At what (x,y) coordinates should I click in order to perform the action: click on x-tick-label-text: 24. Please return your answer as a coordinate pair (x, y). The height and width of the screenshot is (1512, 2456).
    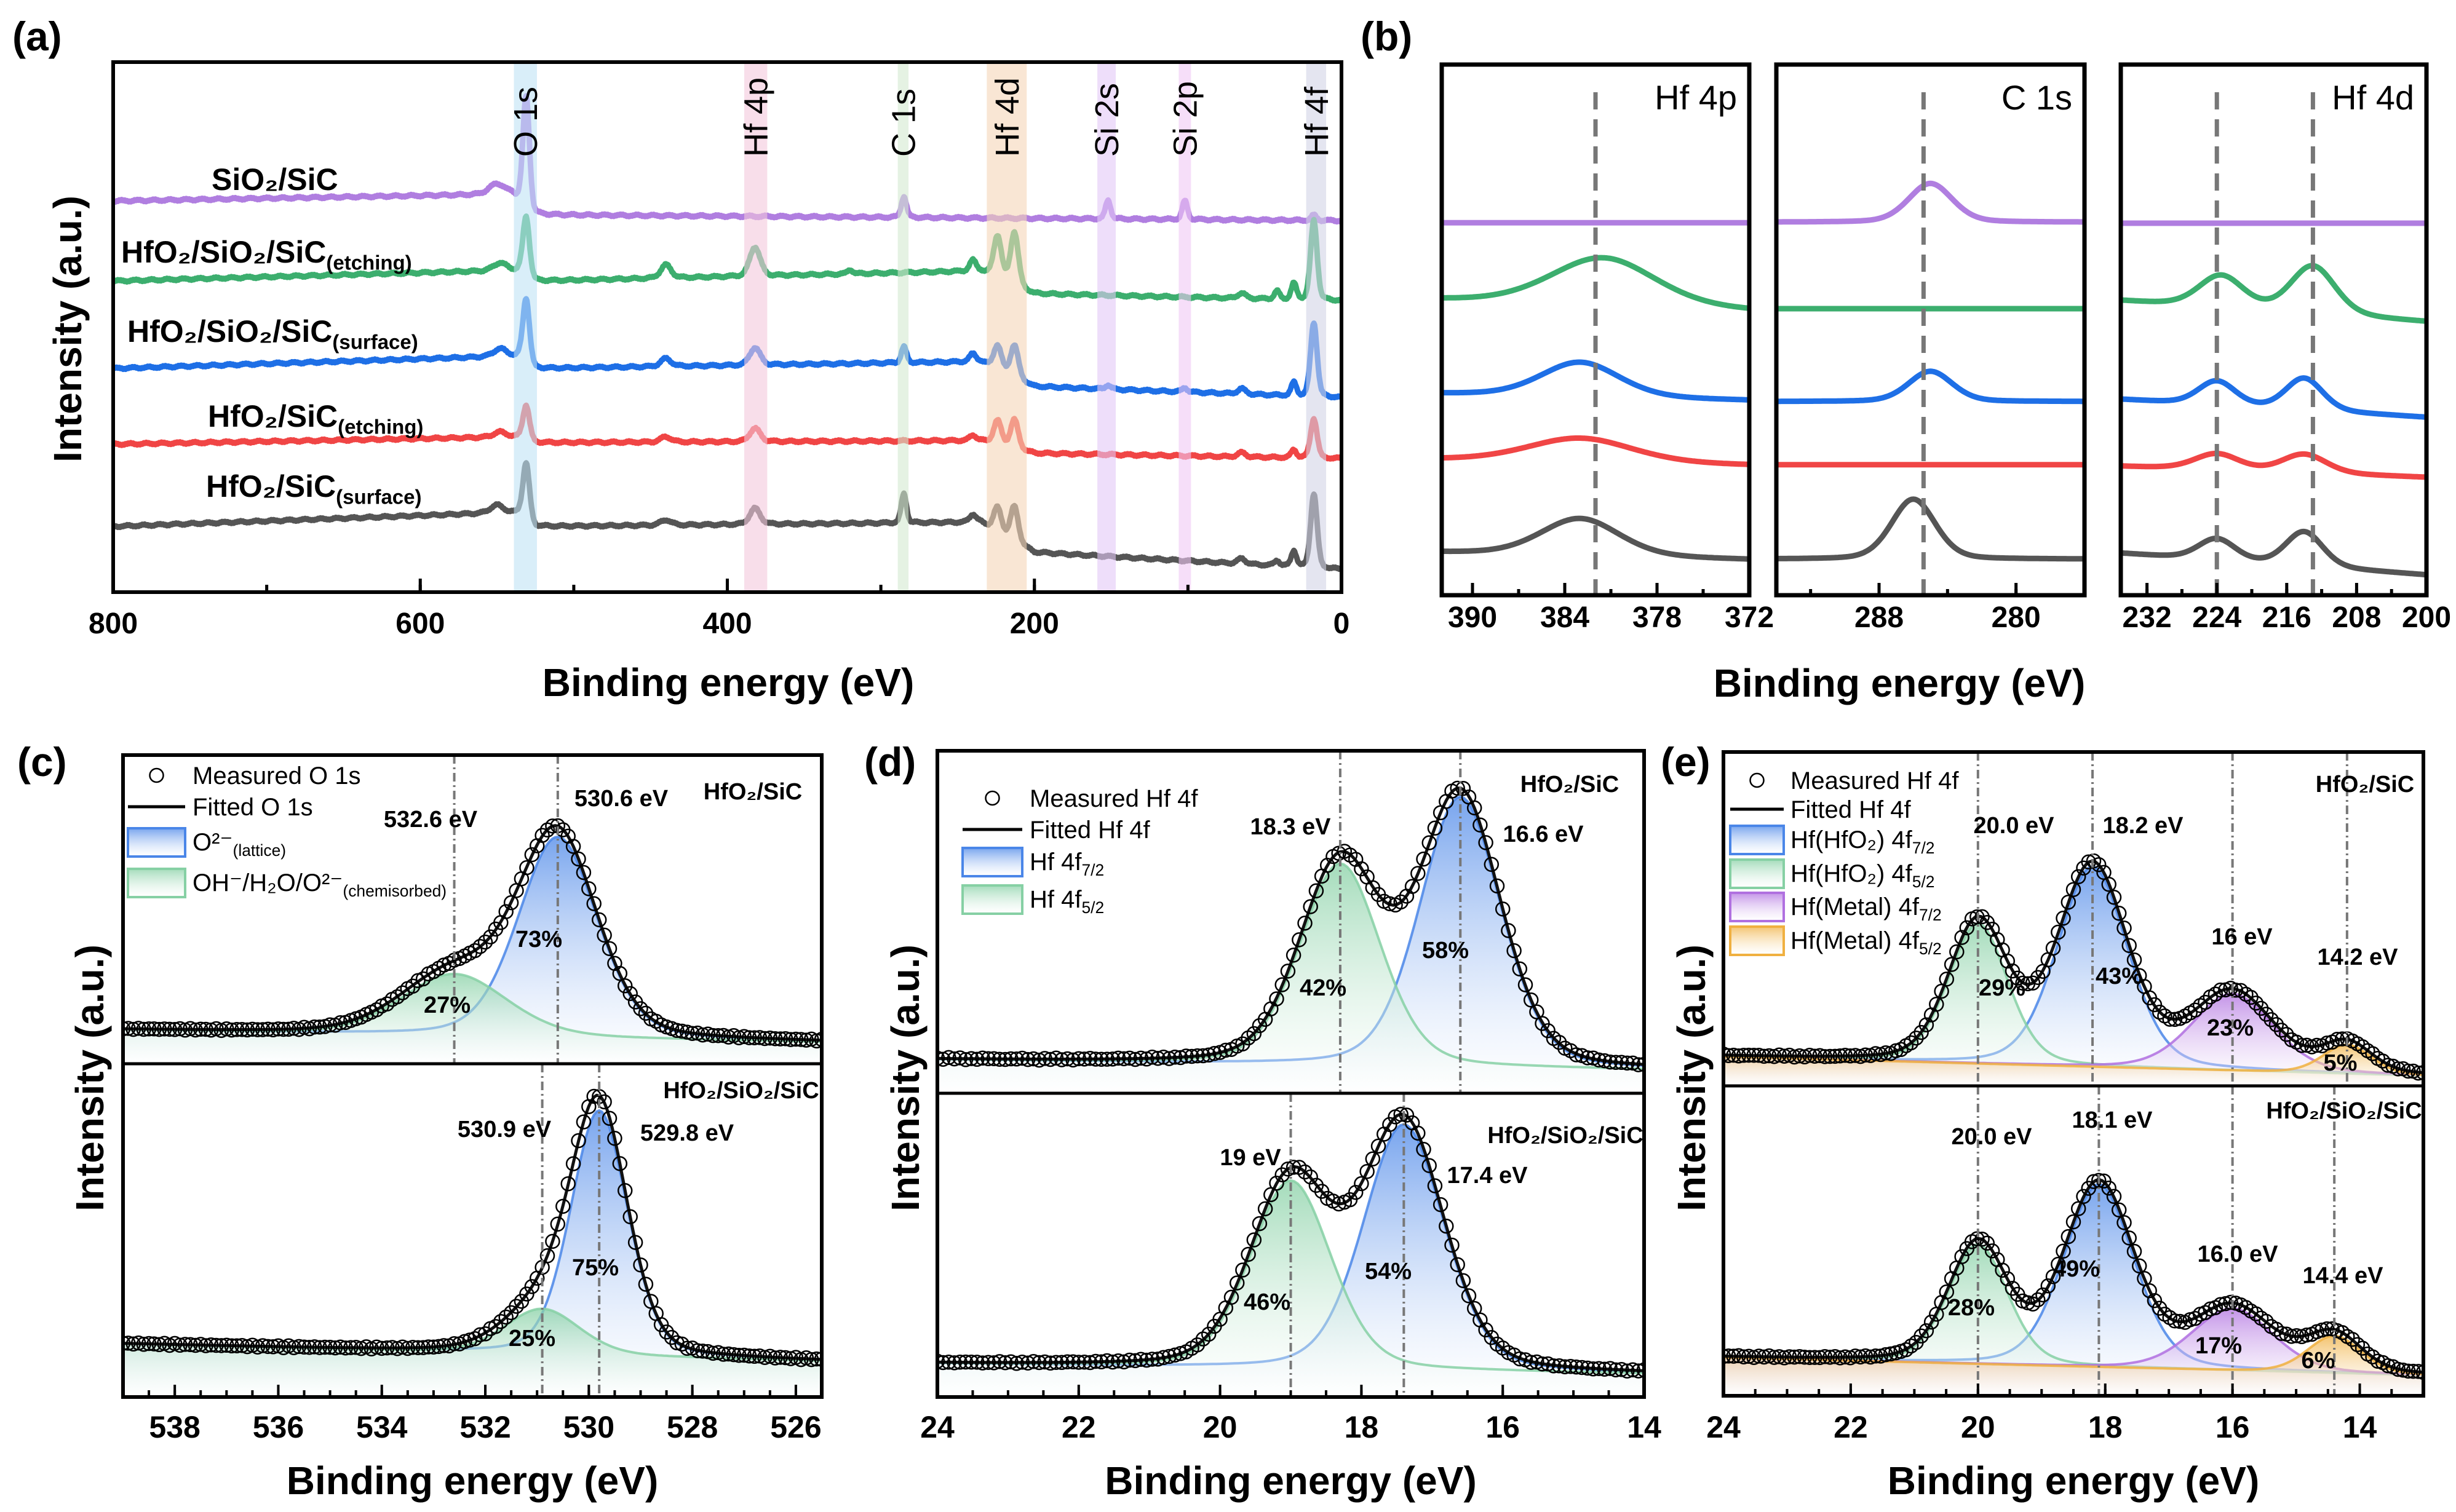
    Looking at the image, I should click on (937, 1427).